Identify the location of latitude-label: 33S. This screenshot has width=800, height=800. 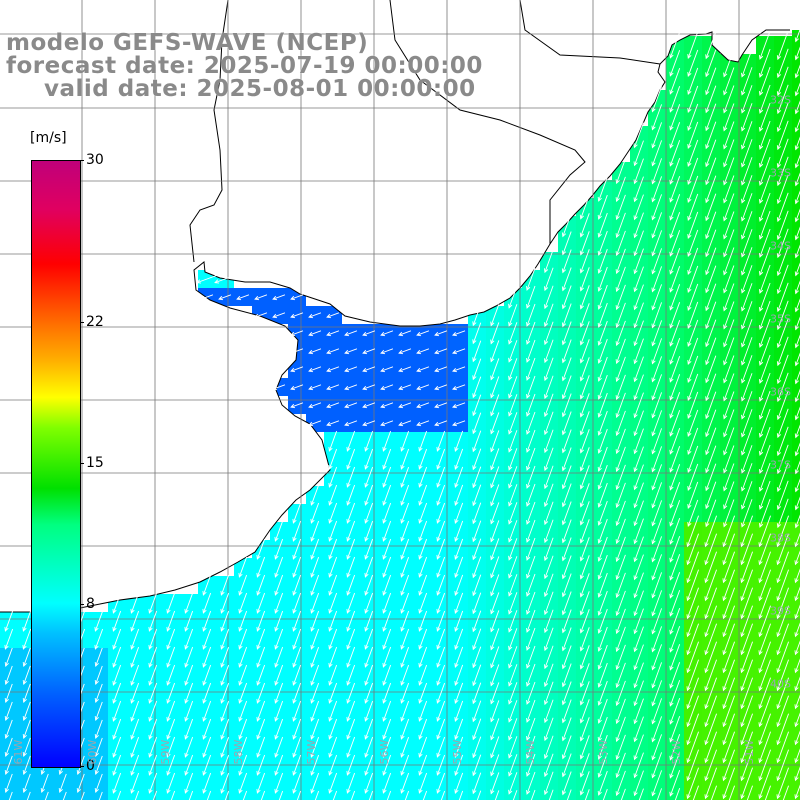
(780, 173).